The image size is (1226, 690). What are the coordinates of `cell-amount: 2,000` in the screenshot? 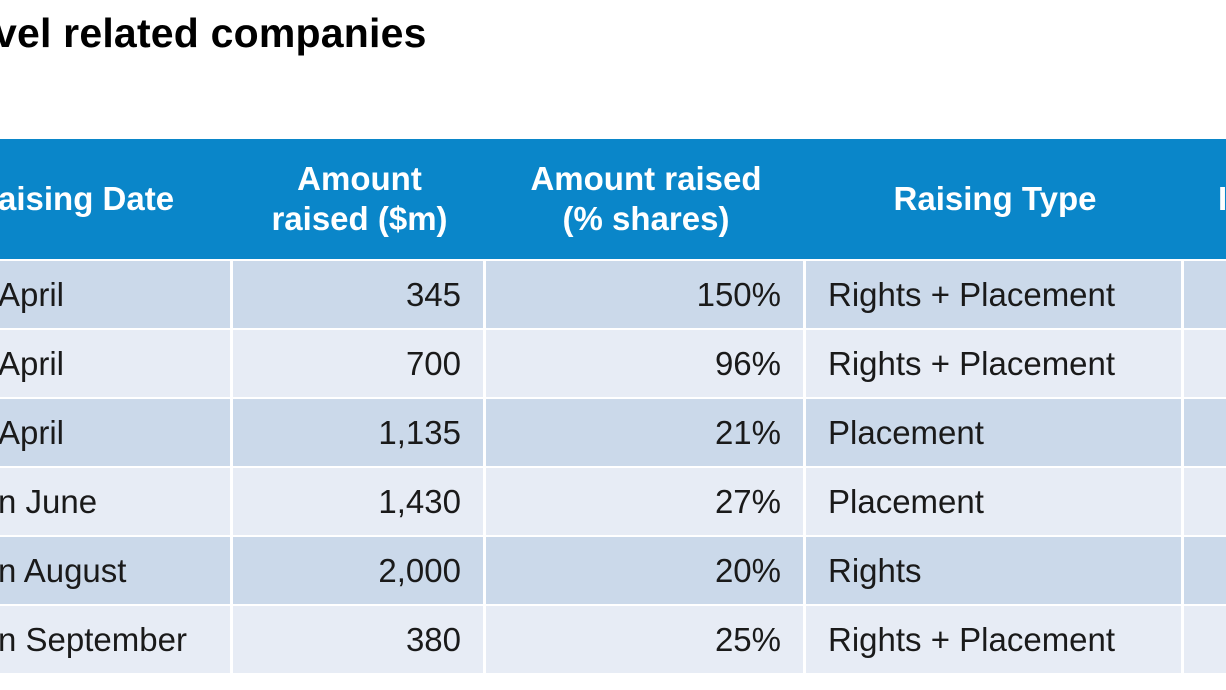 It's located at (359, 569).